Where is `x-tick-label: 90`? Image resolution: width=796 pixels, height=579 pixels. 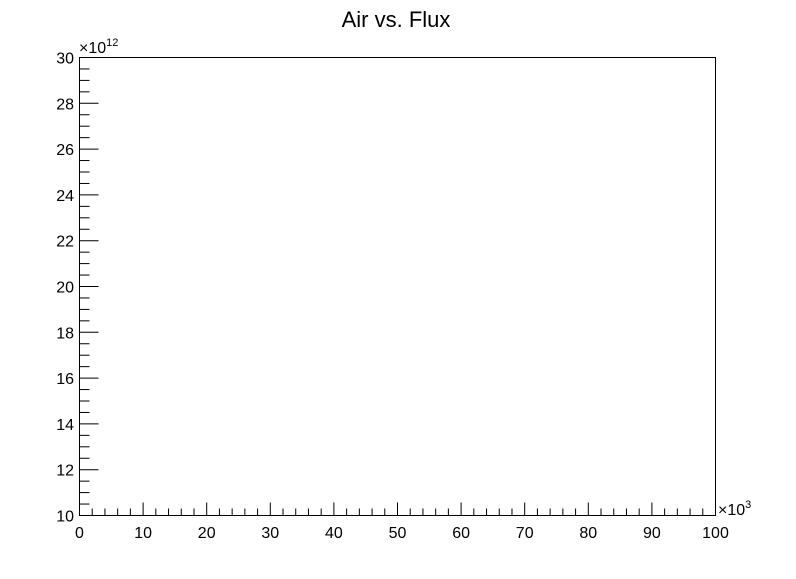 x-tick-label: 90 is located at coordinates (652, 533).